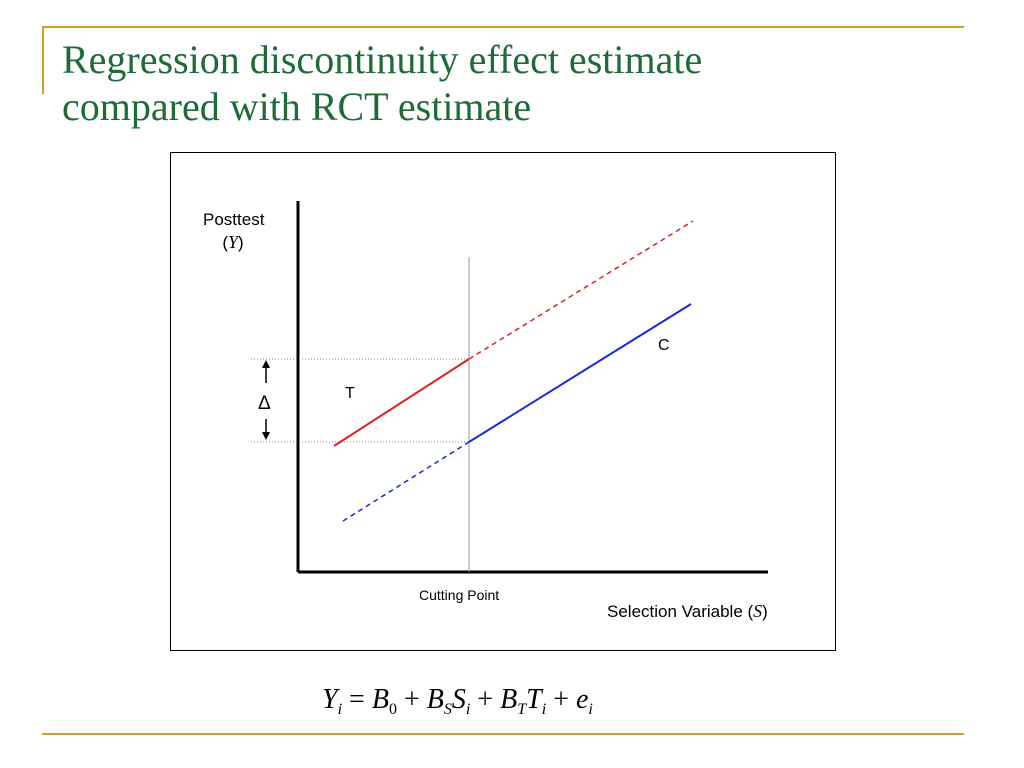 This screenshot has width=1024, height=768. Describe the element at coordinates (581, 290) in the screenshot. I see `treatment-dashed-line` at that location.